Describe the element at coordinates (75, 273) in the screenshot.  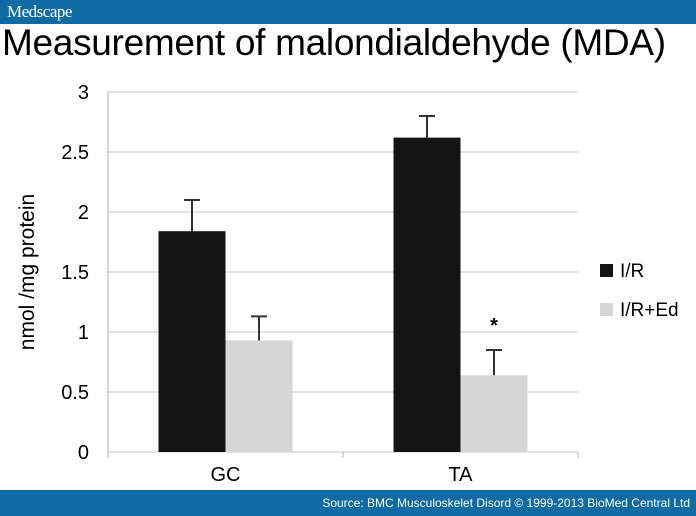
I see `y-tick-label: 1.5` at that location.